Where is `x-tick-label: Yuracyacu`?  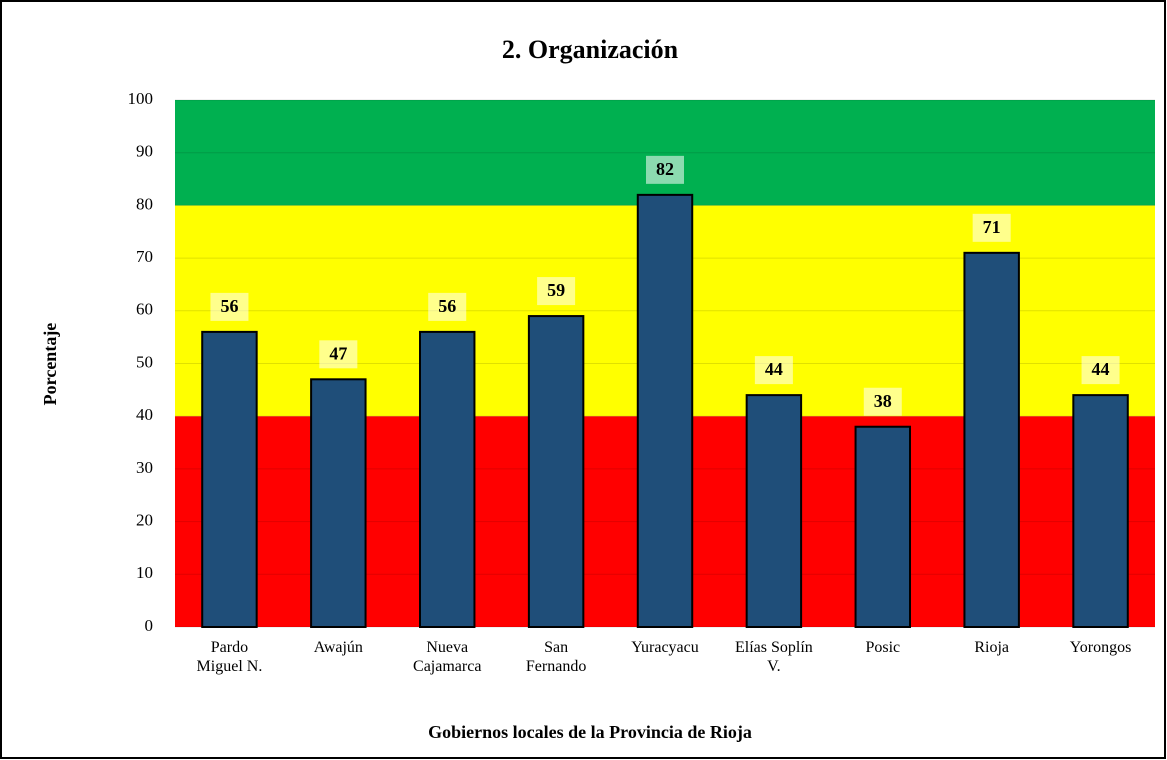
x-tick-label: Yuracyacu is located at coordinates (665, 647).